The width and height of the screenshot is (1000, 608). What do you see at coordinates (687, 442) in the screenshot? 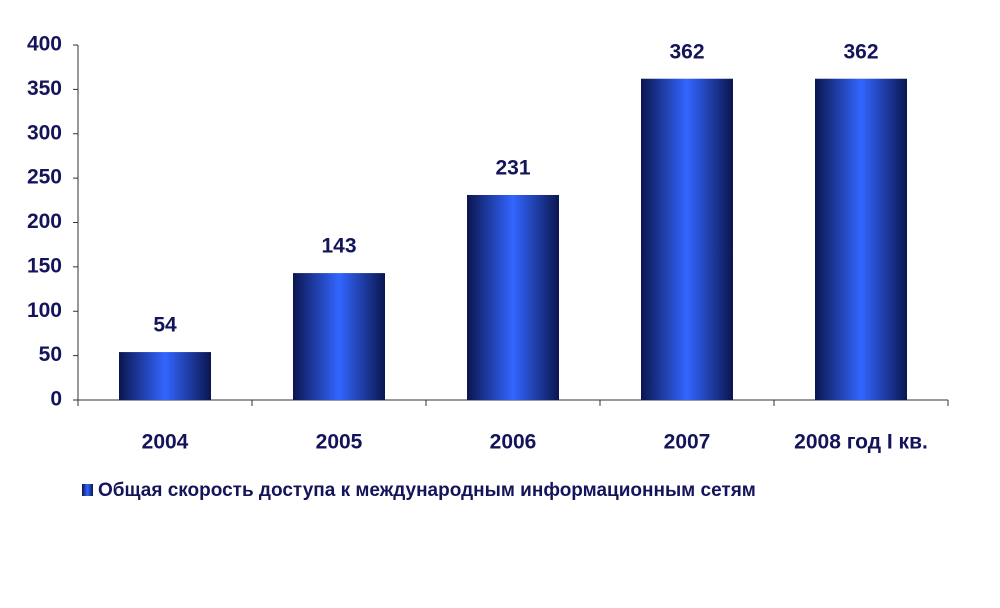
I see `x-tick-label: 2007` at bounding box center [687, 442].